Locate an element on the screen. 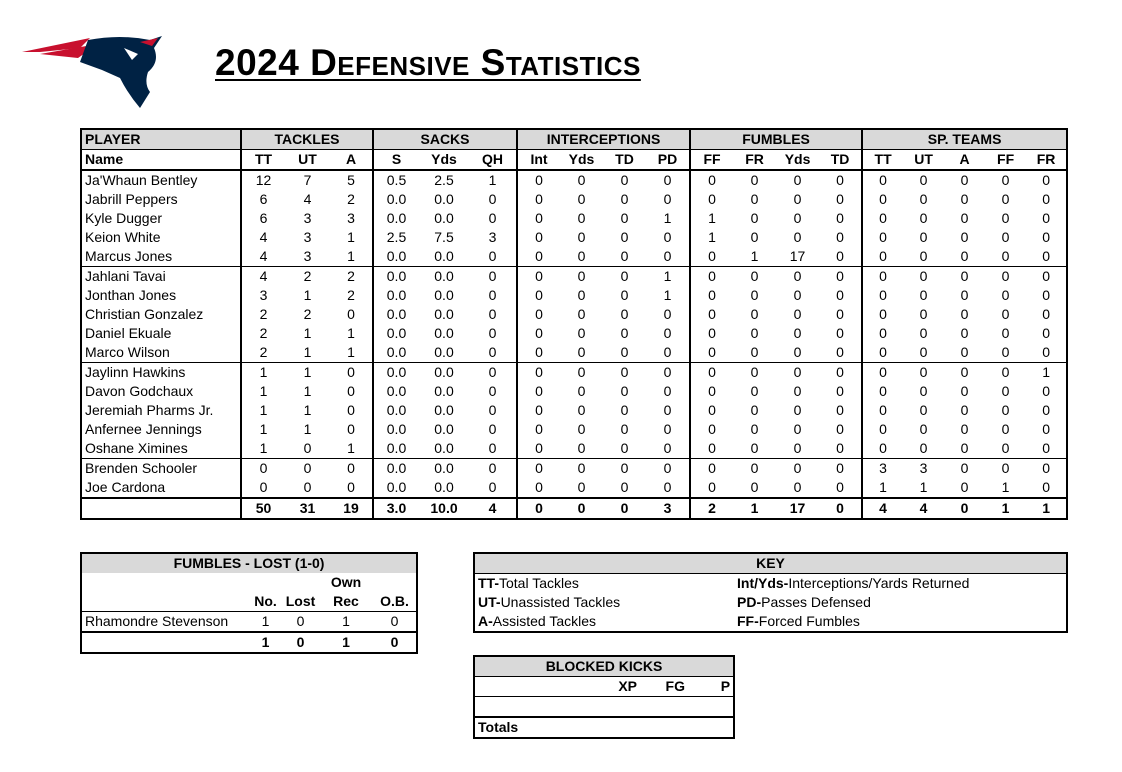 The height and width of the screenshot is (772, 1122). key-row: UT-Unassisted Tackles PD-Passes Defensed is located at coordinates (770, 602).